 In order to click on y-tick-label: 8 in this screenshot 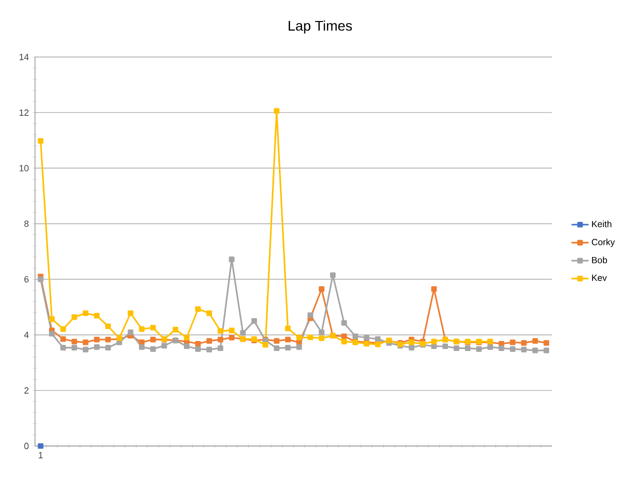, I will do `click(26, 223)`.